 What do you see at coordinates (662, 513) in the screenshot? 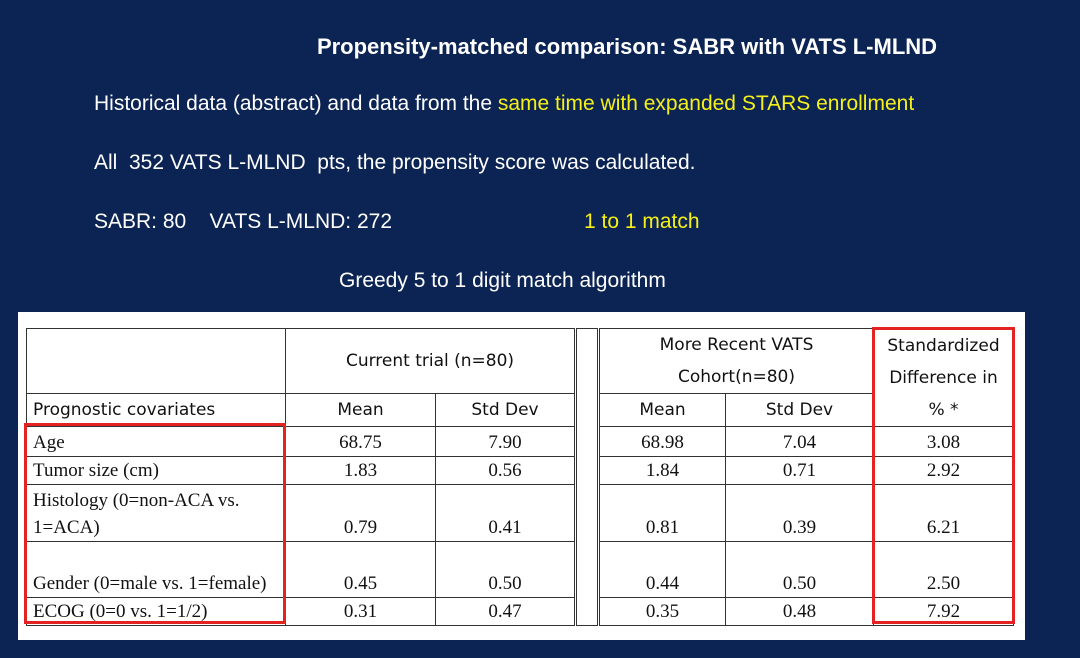
I see `cell-value: 0.81` at bounding box center [662, 513].